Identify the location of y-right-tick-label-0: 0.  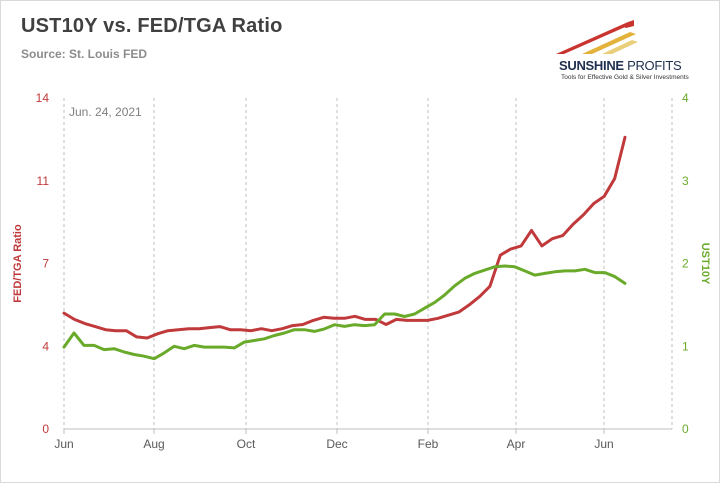
(685, 429).